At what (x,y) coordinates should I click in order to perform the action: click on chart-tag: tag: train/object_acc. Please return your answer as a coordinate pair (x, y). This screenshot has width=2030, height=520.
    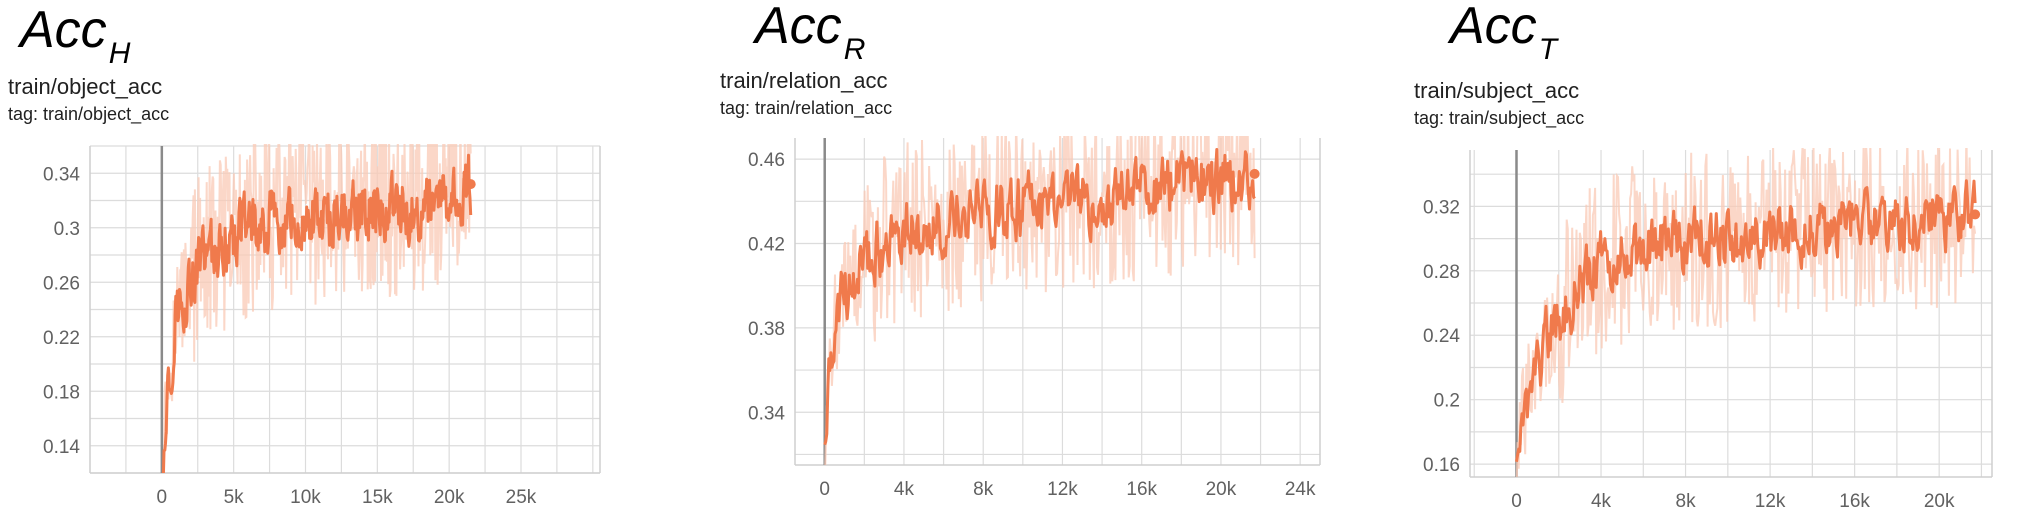
    Looking at the image, I should click on (89, 114).